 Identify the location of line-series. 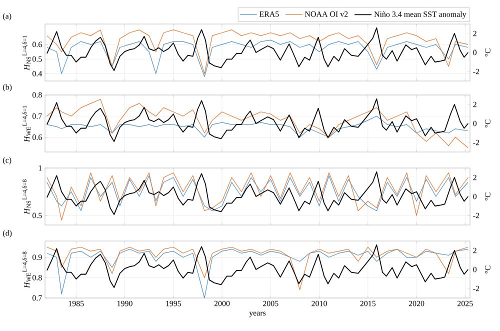
(257, 58).